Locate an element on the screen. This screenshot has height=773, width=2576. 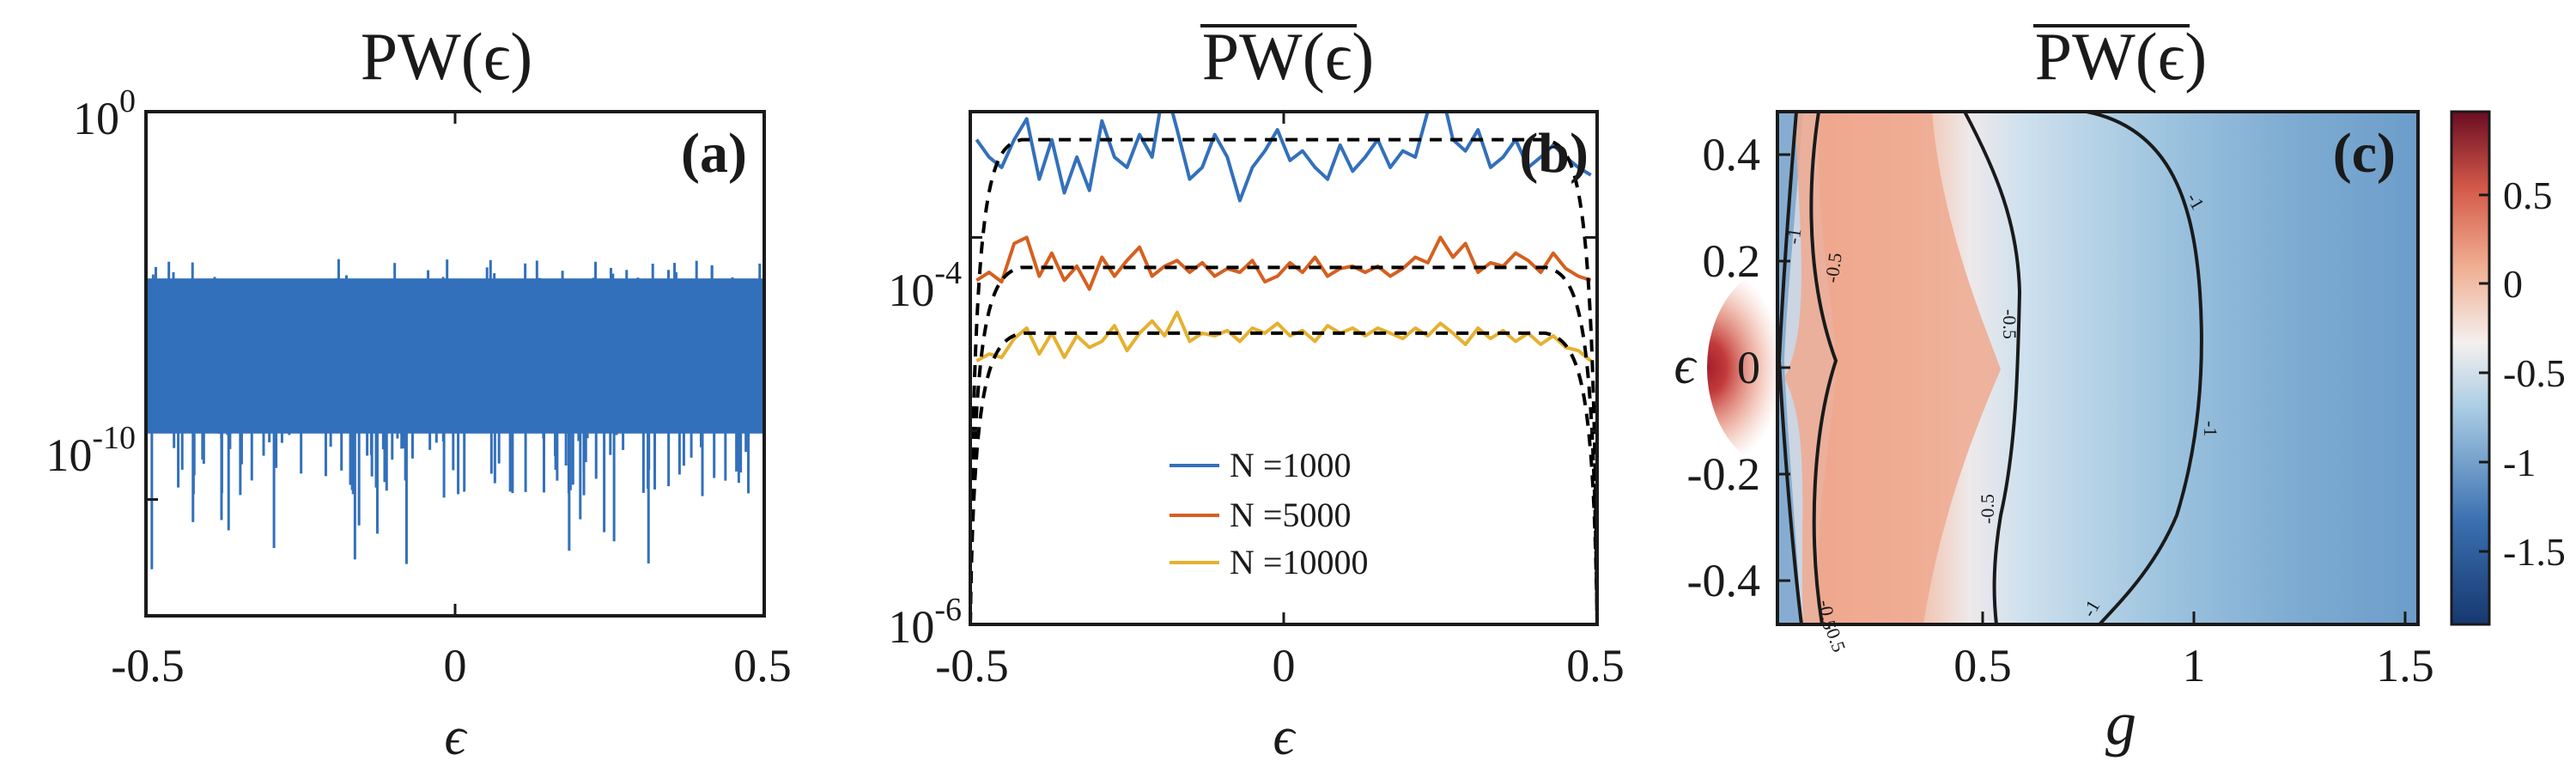
contour-label-1: -0.5 is located at coordinates (2010, 324).